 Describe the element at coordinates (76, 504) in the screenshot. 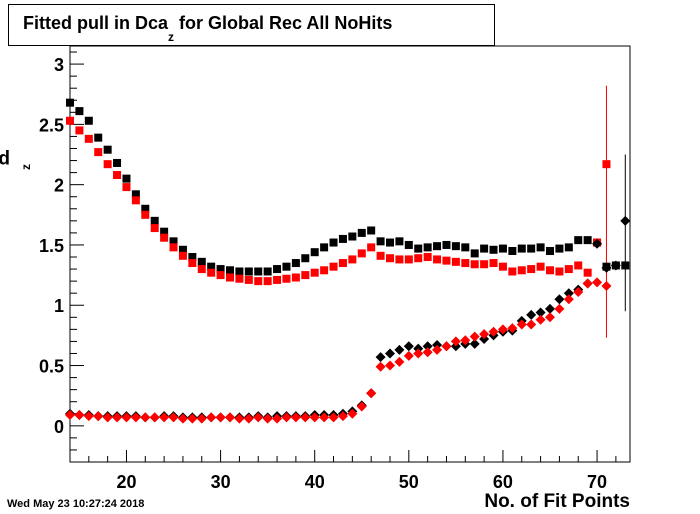

I see `timestamp: Wed May 23 10:27:24 2018` at that location.